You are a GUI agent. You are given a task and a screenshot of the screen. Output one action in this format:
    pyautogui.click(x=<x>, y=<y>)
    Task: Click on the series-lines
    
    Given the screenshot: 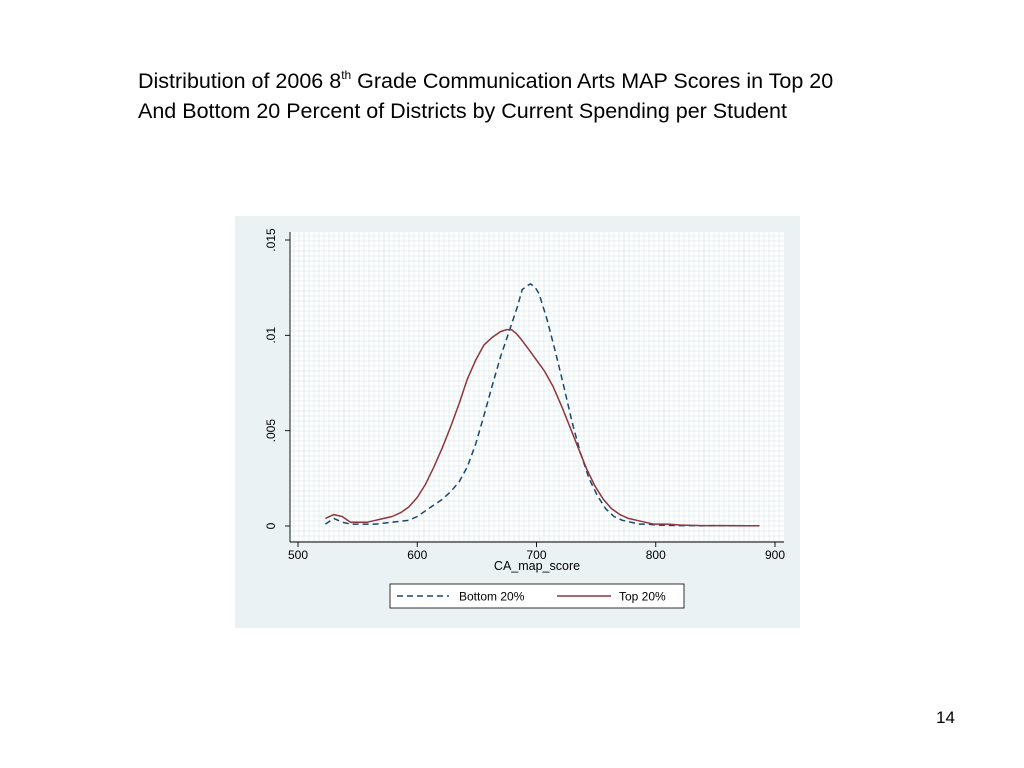 What is the action you would take?
    pyautogui.click(x=542, y=405)
    